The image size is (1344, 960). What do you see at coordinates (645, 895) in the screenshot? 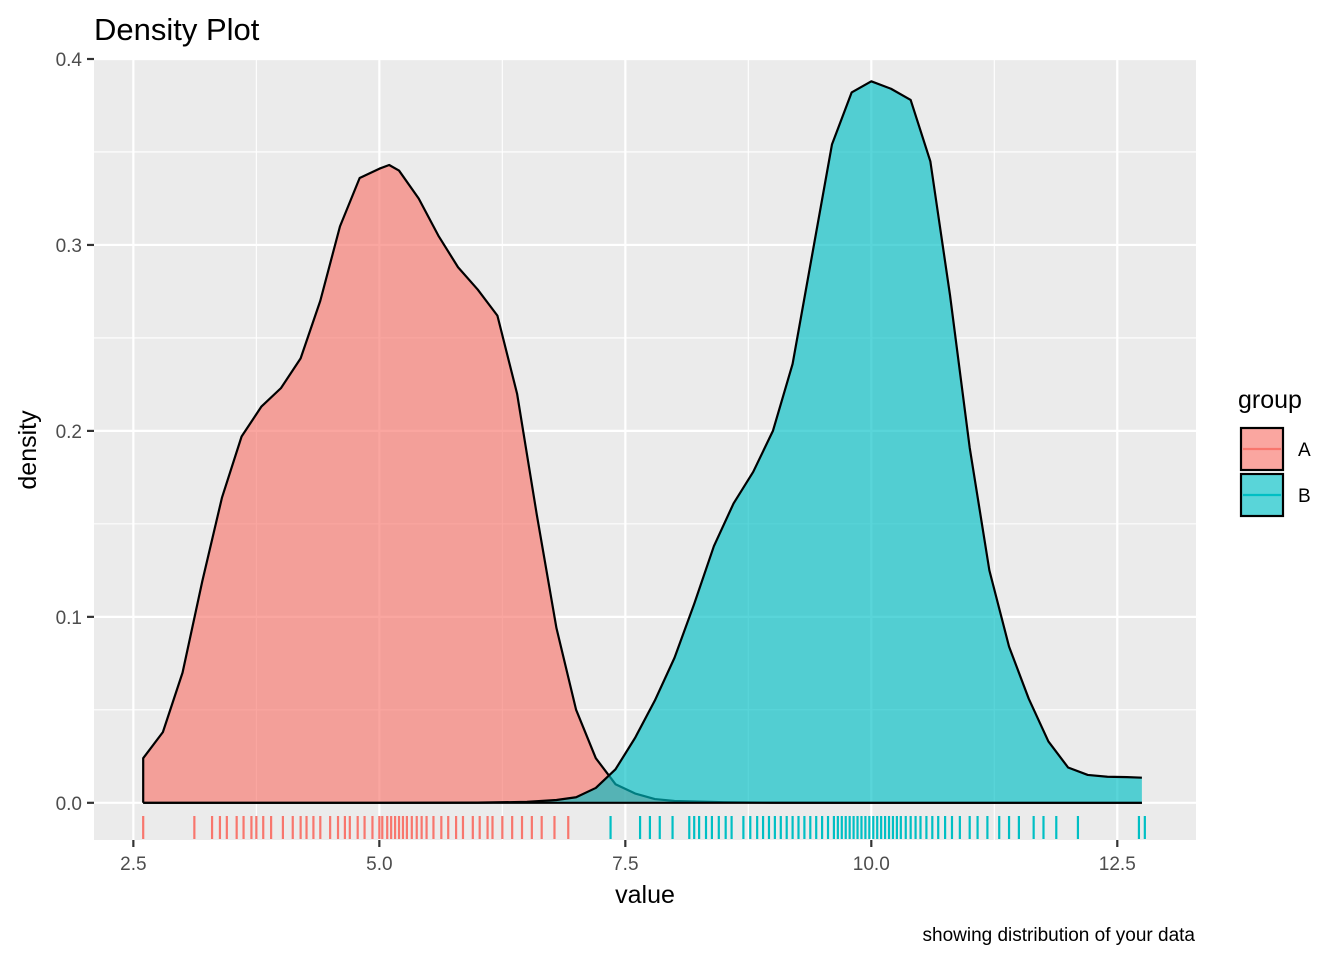
I see `x-axis-title: value` at bounding box center [645, 895].